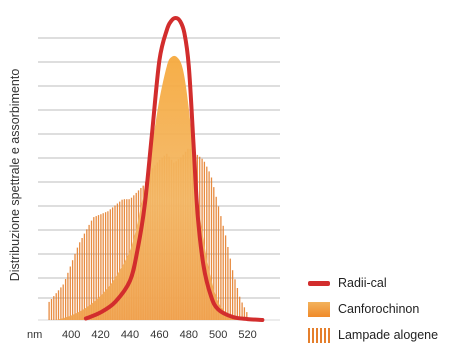 This screenshot has width=451, height=348. I want to click on x-tick-label: 420, so click(100, 334).